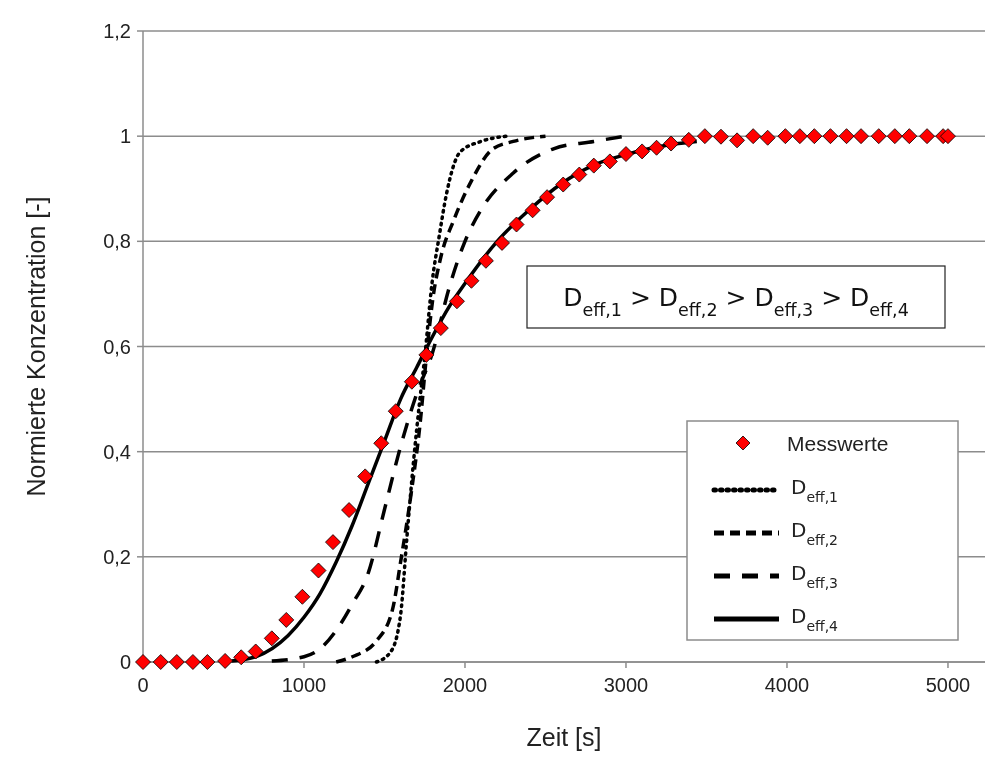 The height and width of the screenshot is (762, 1001). What do you see at coordinates (815, 533) in the screenshot?
I see `legend-label: D$_{eff,2}$` at bounding box center [815, 533].